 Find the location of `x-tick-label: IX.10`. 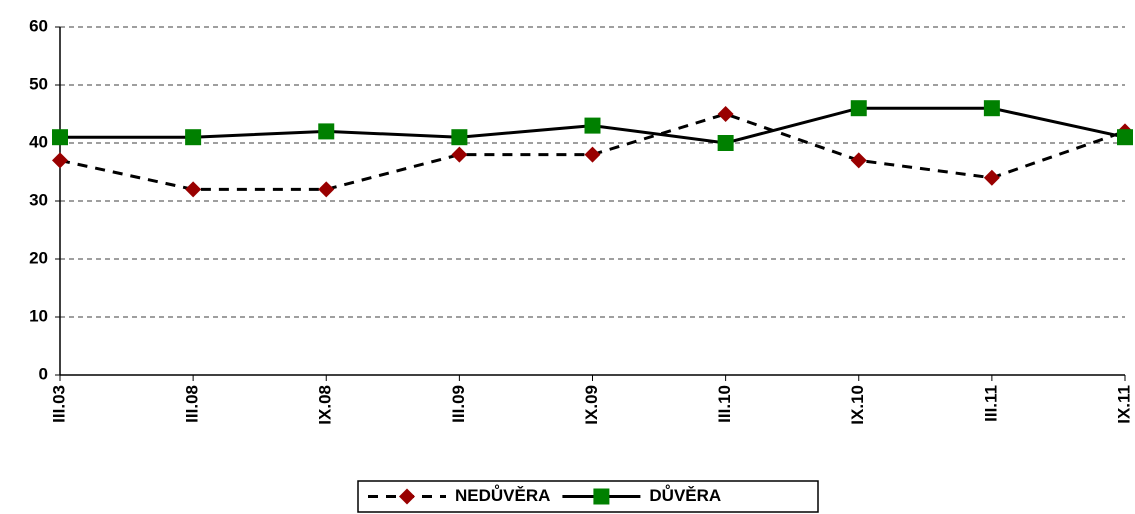

x-tick-label: IX.10 is located at coordinates (857, 405).